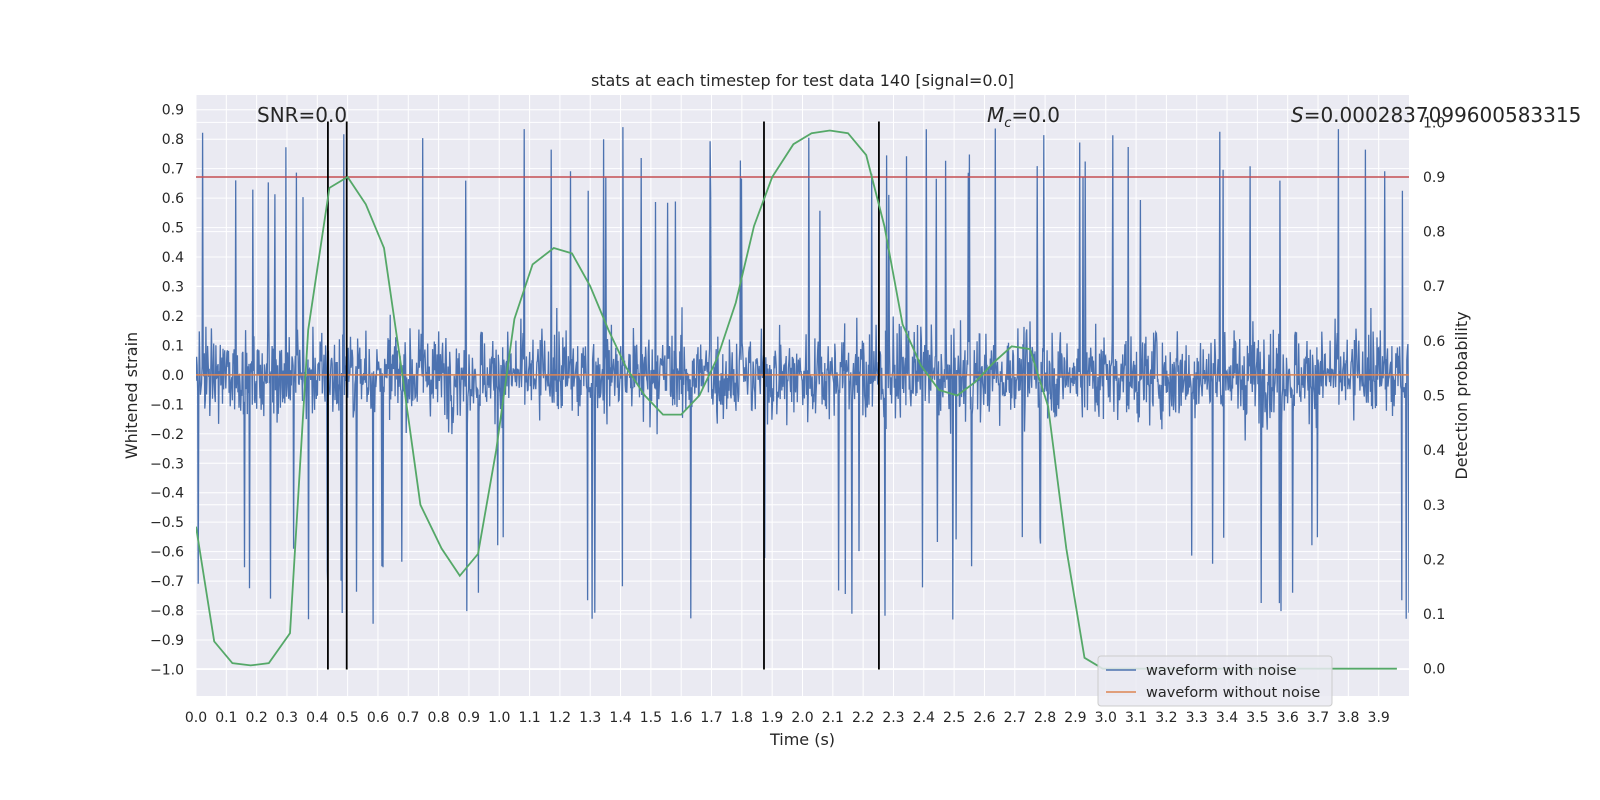 Image resolution: width=1600 pixels, height=800 pixels. Describe the element at coordinates (1434, 342) in the screenshot. I see `y2-tick-label: 0.6` at that location.